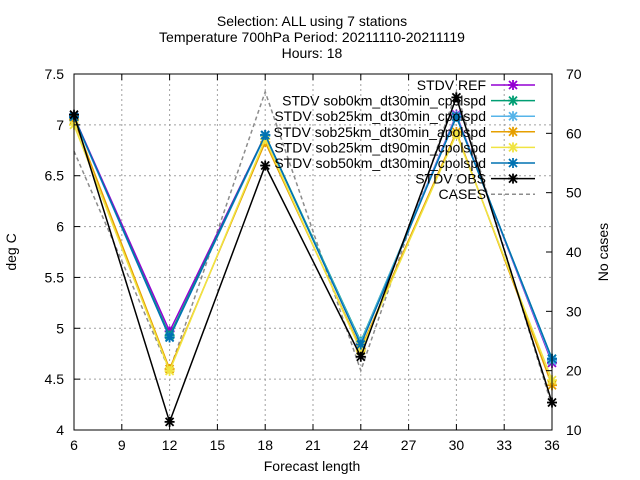 The image size is (640, 480). Describe the element at coordinates (504, 445) in the screenshot. I see `x-tick-label: 33` at that location.